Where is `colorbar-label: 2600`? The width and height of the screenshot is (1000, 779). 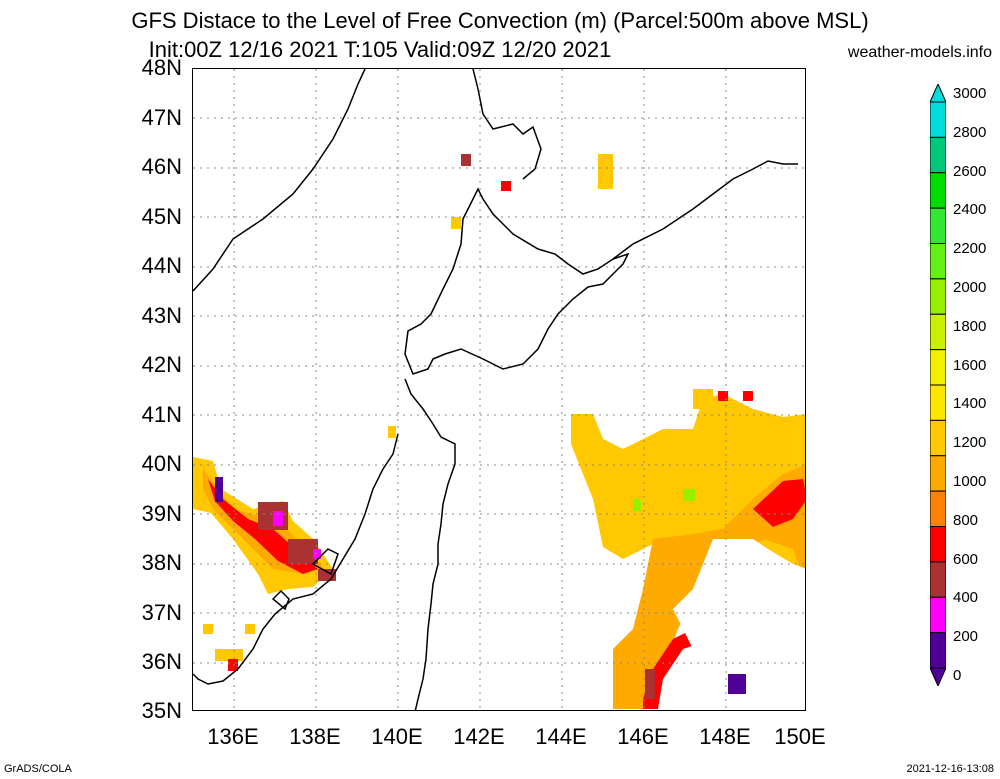
colorbar-label: 2600 is located at coordinates (970, 171).